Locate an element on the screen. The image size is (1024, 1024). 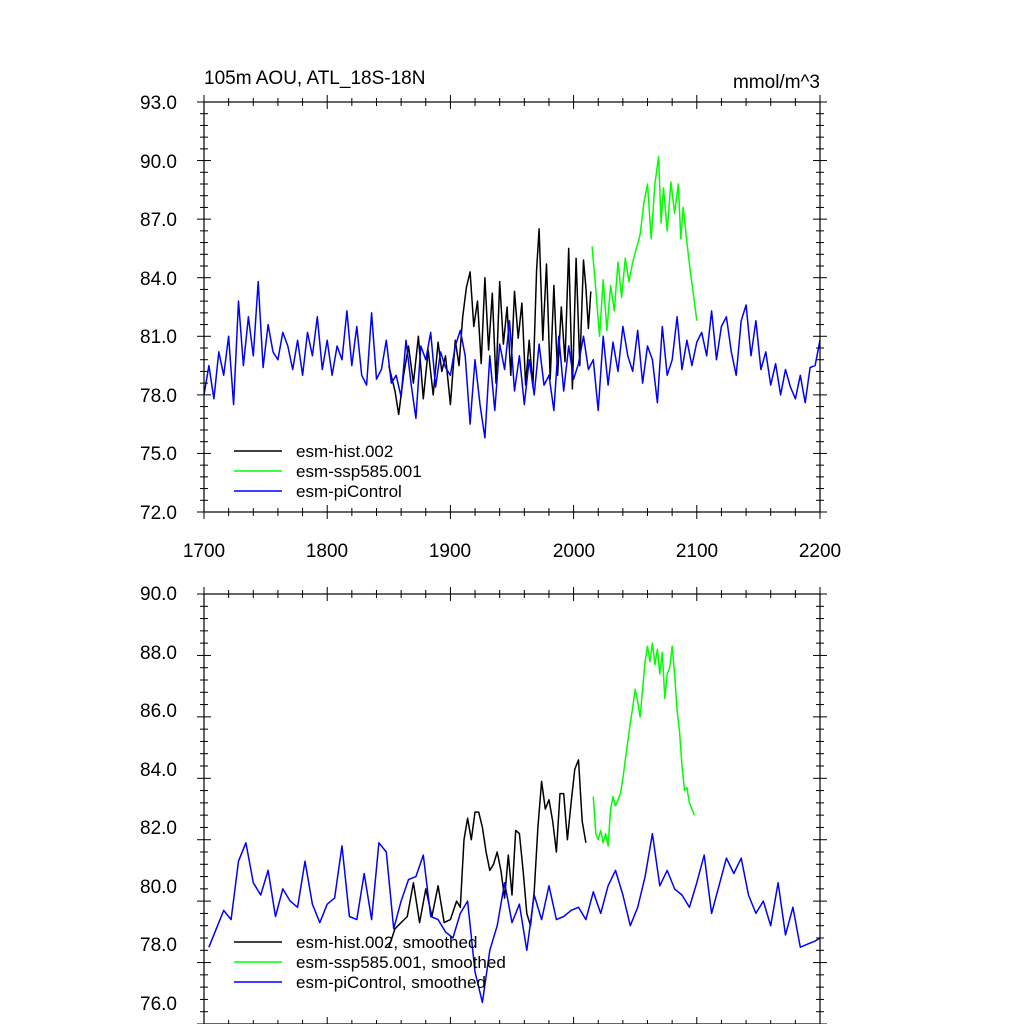
top-xtick-label: 2000 is located at coordinates (574, 551).